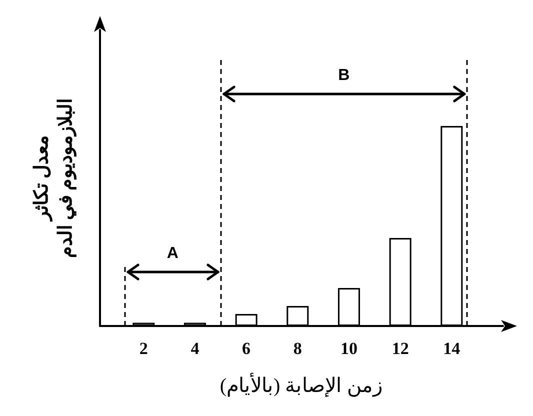 Image resolution: width=533 pixels, height=416 pixels. What do you see at coordinates (344, 76) in the screenshot?
I see `text: B` at bounding box center [344, 76].